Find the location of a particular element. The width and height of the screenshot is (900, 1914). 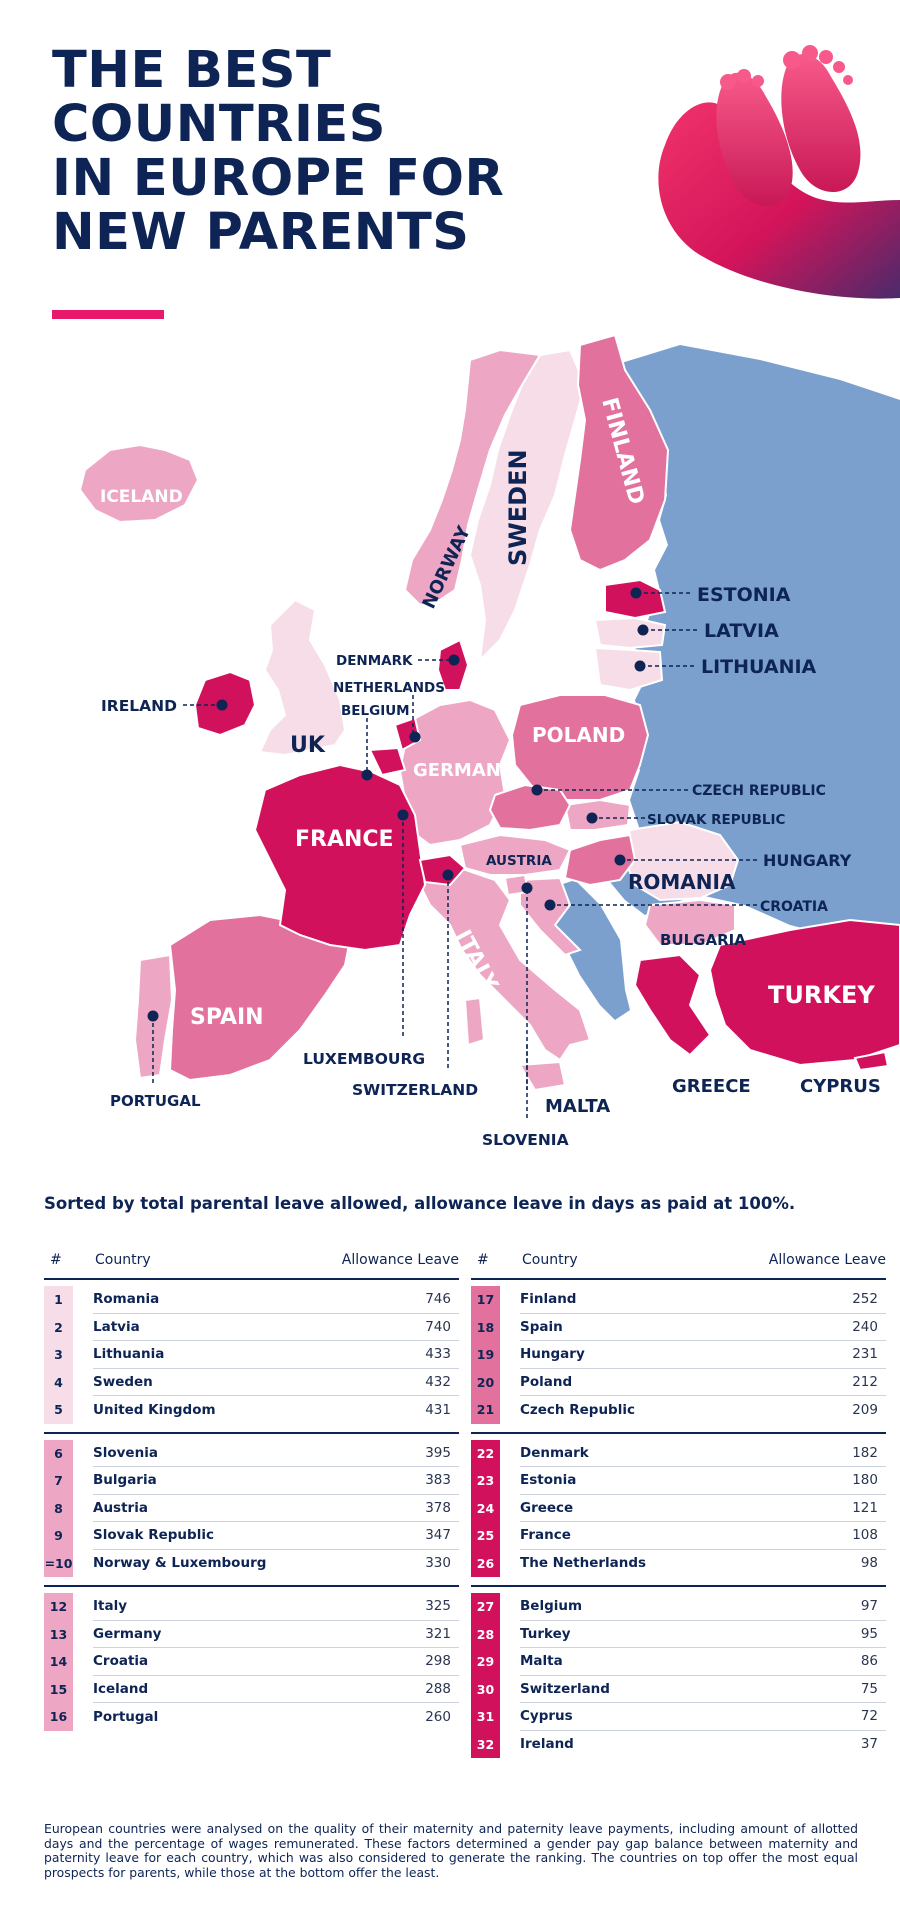

map-italy is located at coordinates (505, 964).